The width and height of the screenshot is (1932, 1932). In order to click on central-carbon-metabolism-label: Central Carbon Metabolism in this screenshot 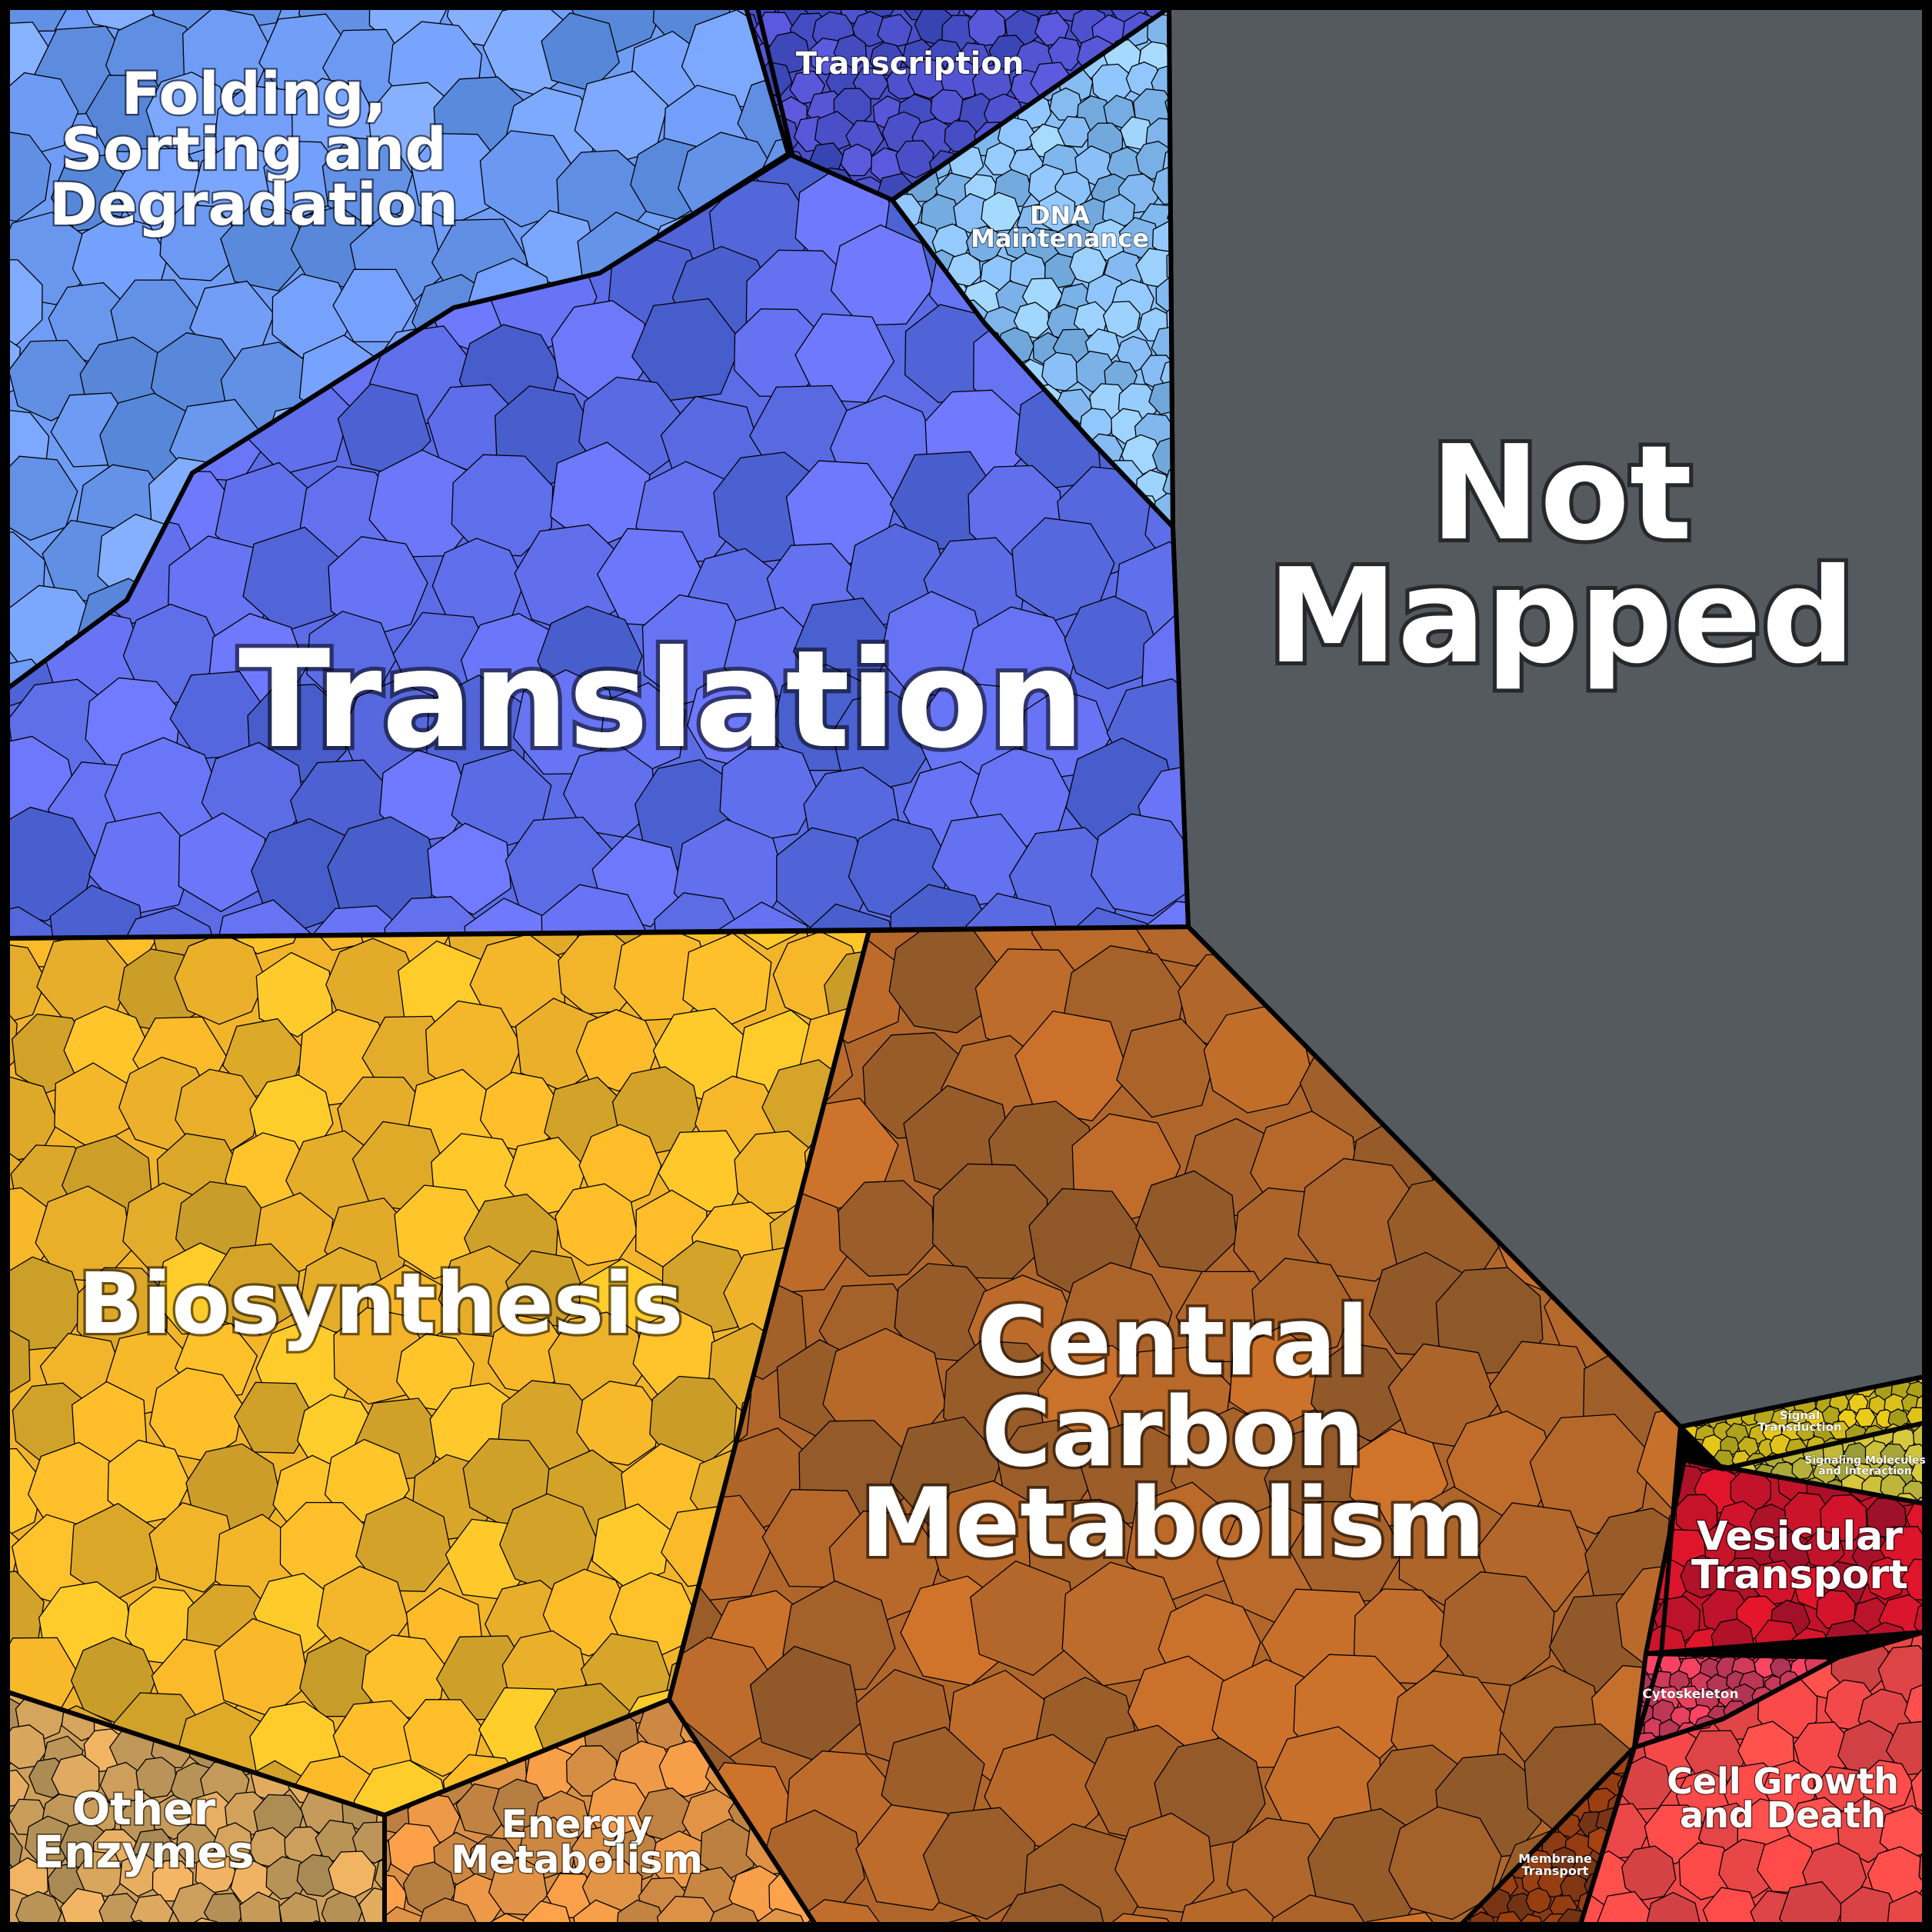, I will do `click(1173, 1433)`.